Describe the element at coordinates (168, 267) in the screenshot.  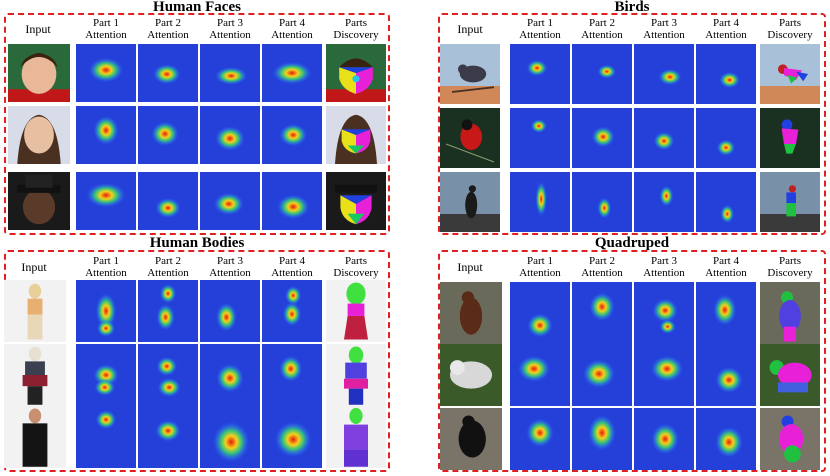
I see `column-label-bodies-2: Part 2 Attention` at that location.